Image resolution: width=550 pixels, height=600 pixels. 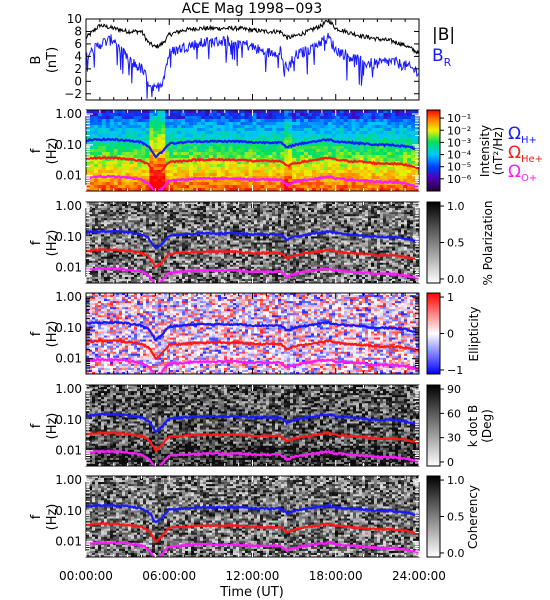 What do you see at coordinates (454, 438) in the screenshot?
I see `colorbar-tick-label: 30` at bounding box center [454, 438].